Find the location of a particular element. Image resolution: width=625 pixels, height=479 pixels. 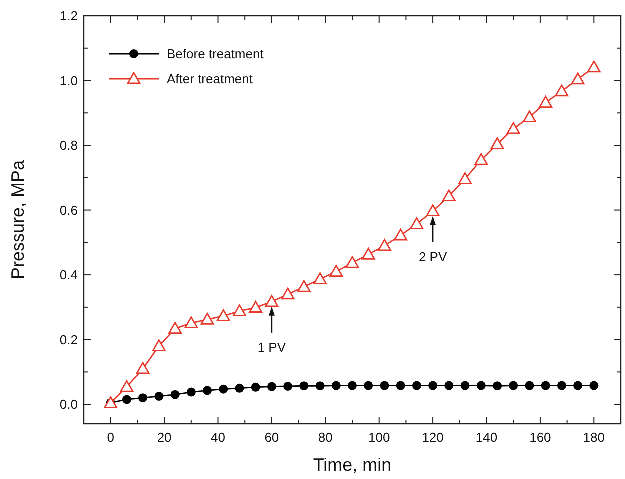

y-tick-label: 0.2 is located at coordinates (69, 340).